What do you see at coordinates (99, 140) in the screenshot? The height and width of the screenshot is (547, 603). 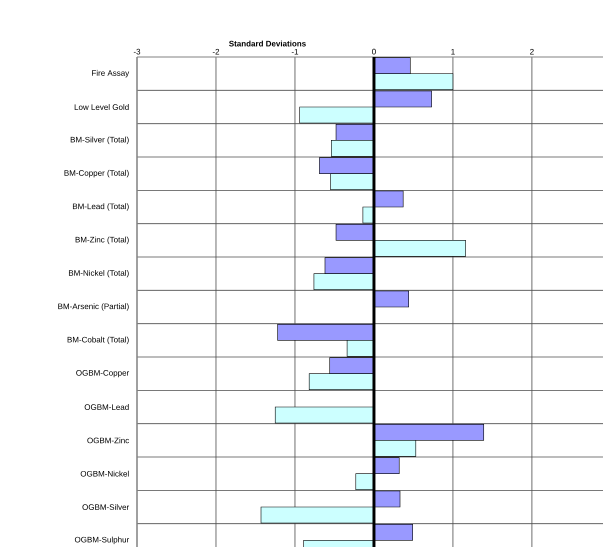 I see `y-tick-label: BM-Silver (Total)` at bounding box center [99, 140].